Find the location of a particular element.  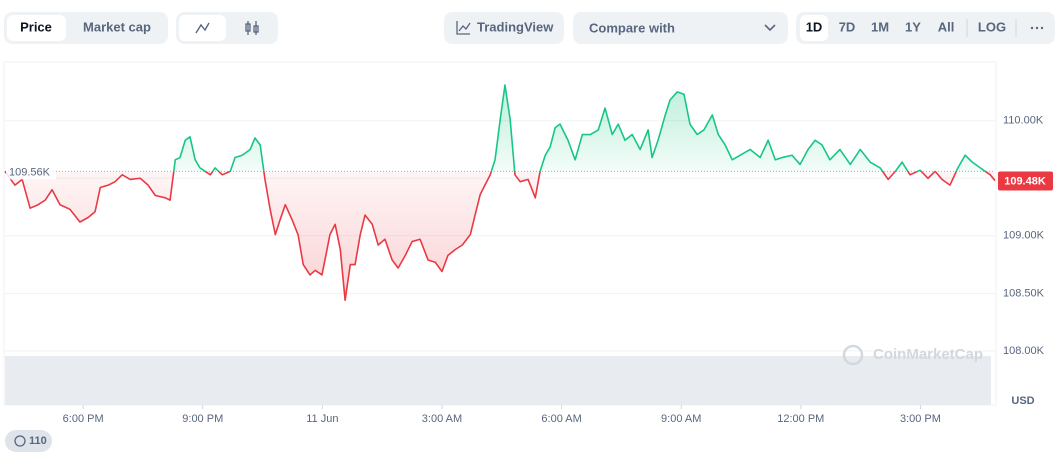

tradingview-button is located at coordinates (504, 28).